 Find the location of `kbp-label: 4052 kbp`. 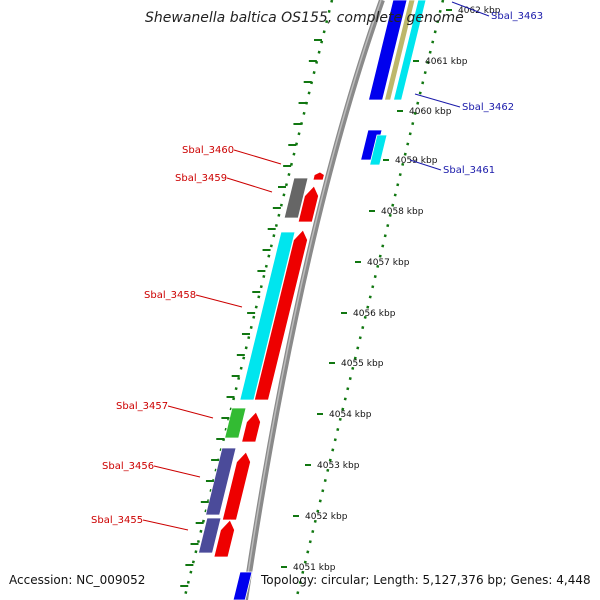

kbp-label: 4052 kbp is located at coordinates (326, 517).